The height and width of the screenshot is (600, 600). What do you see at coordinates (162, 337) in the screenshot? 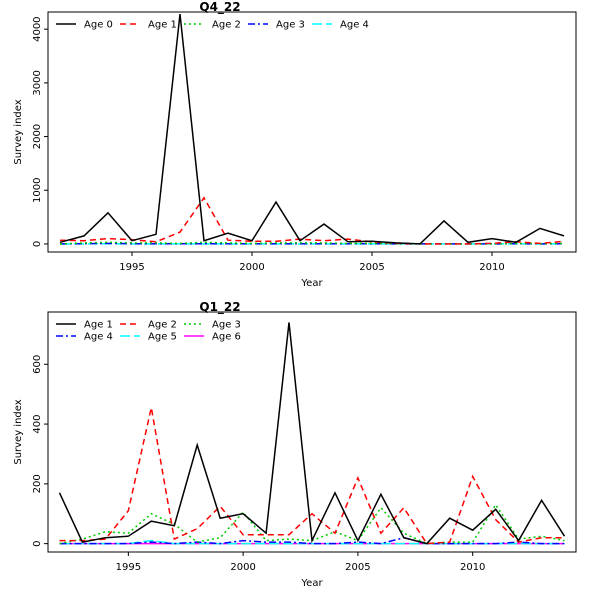
I see `legend-label: Age 5` at bounding box center [162, 337].